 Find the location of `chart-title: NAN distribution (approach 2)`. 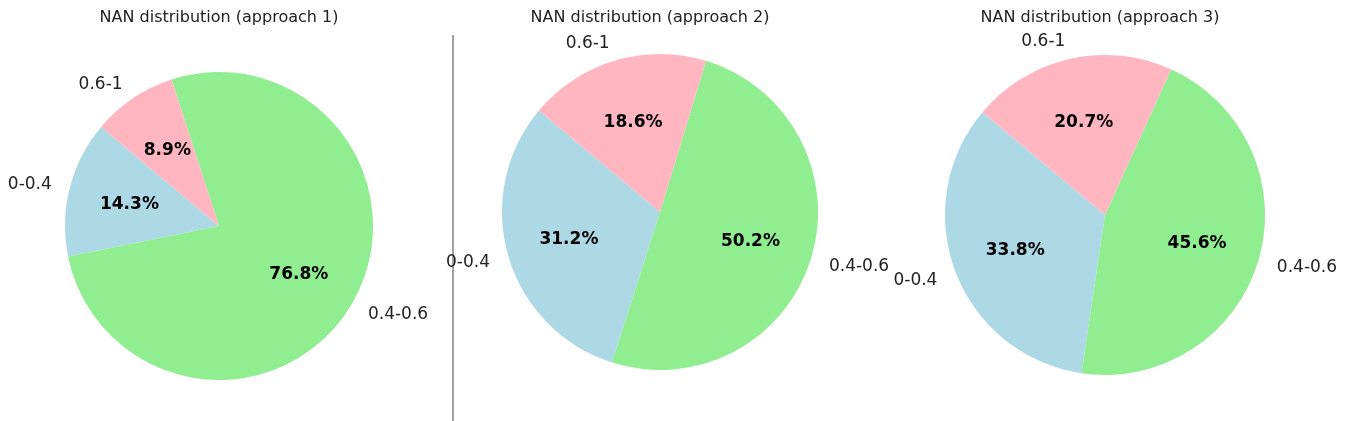

chart-title: NAN distribution (approach 2) is located at coordinates (650, 16).